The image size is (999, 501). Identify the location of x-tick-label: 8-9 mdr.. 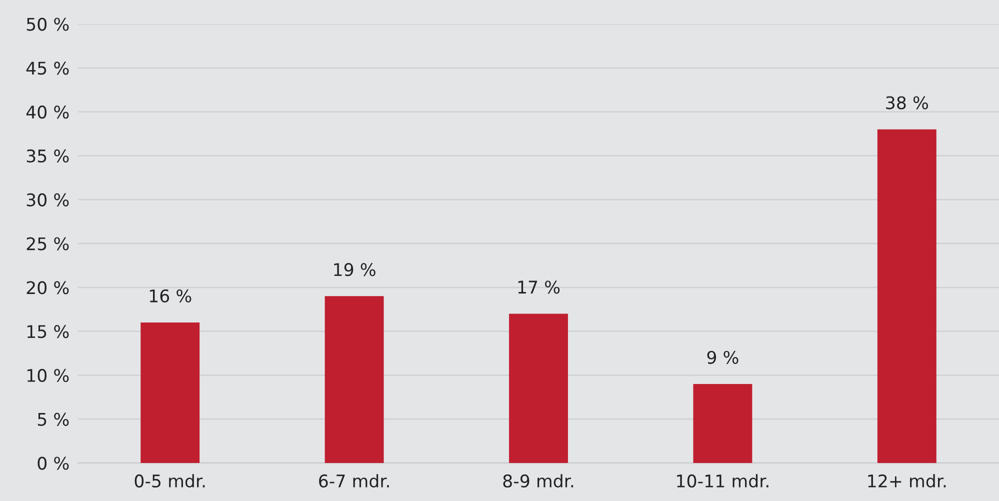
(538, 481).